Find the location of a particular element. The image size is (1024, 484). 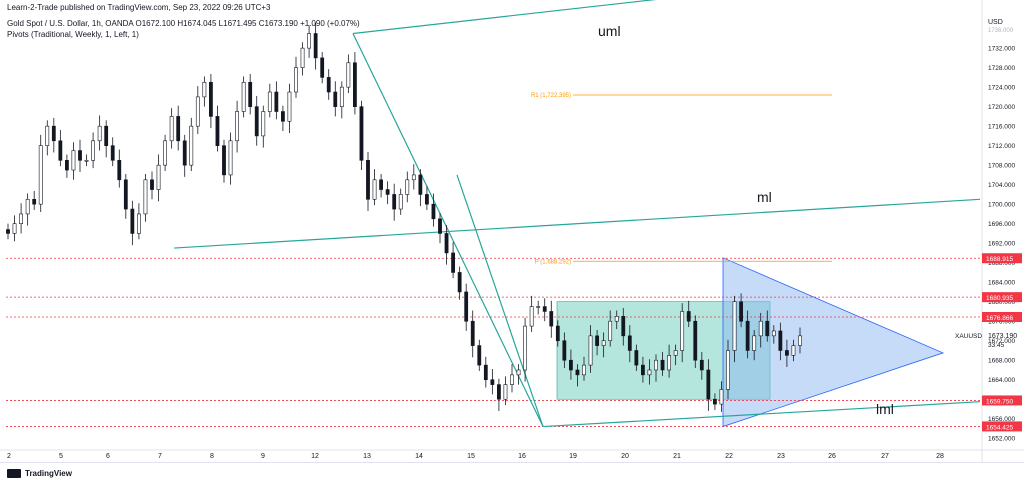

x-tick-label: 21 is located at coordinates (677, 456).